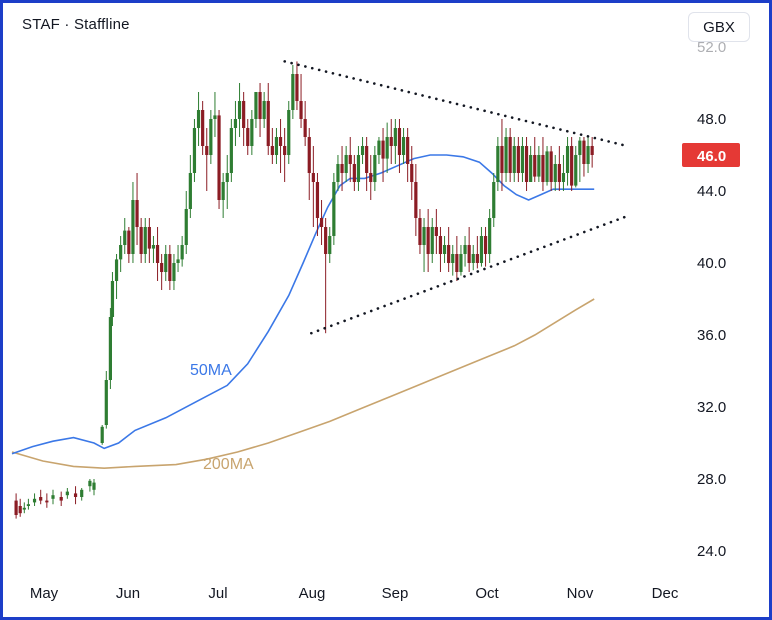 This screenshot has height=620, width=772. I want to click on y-tick-label: 24.0, so click(711, 551).